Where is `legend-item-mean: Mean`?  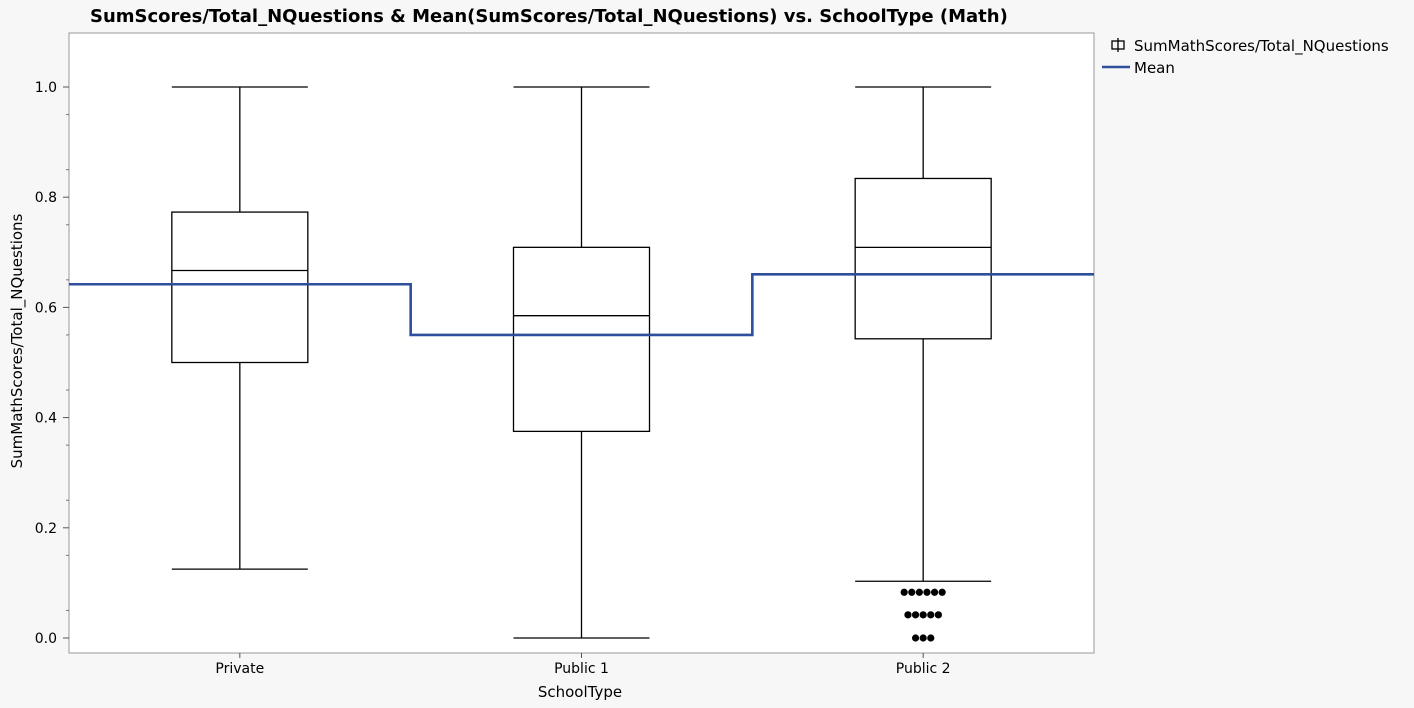 legend-item-mean: Mean is located at coordinates (1138, 68).